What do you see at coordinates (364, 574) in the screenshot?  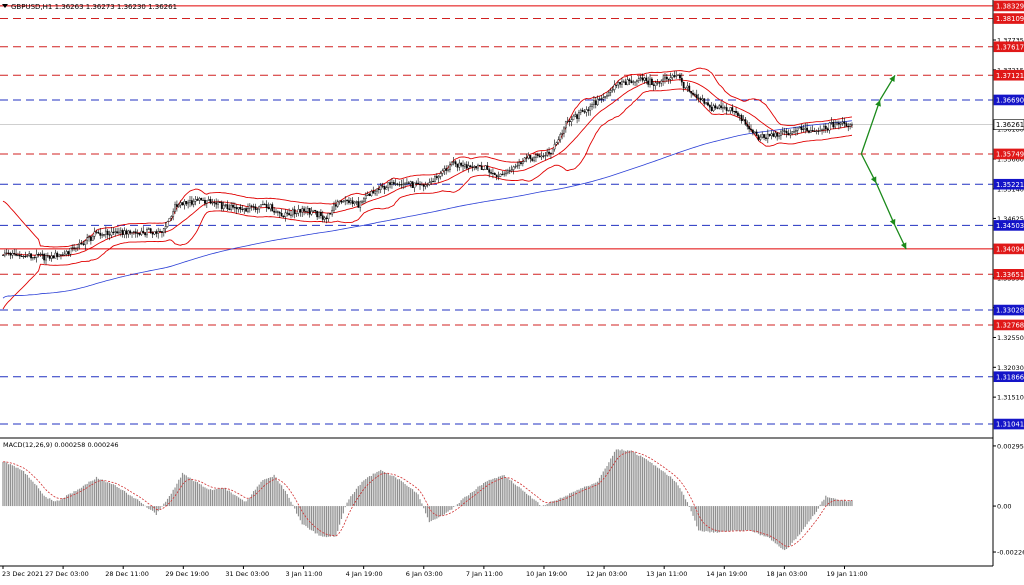 I see `time-tick-label: 4 Jan 19:00` at bounding box center [364, 574].